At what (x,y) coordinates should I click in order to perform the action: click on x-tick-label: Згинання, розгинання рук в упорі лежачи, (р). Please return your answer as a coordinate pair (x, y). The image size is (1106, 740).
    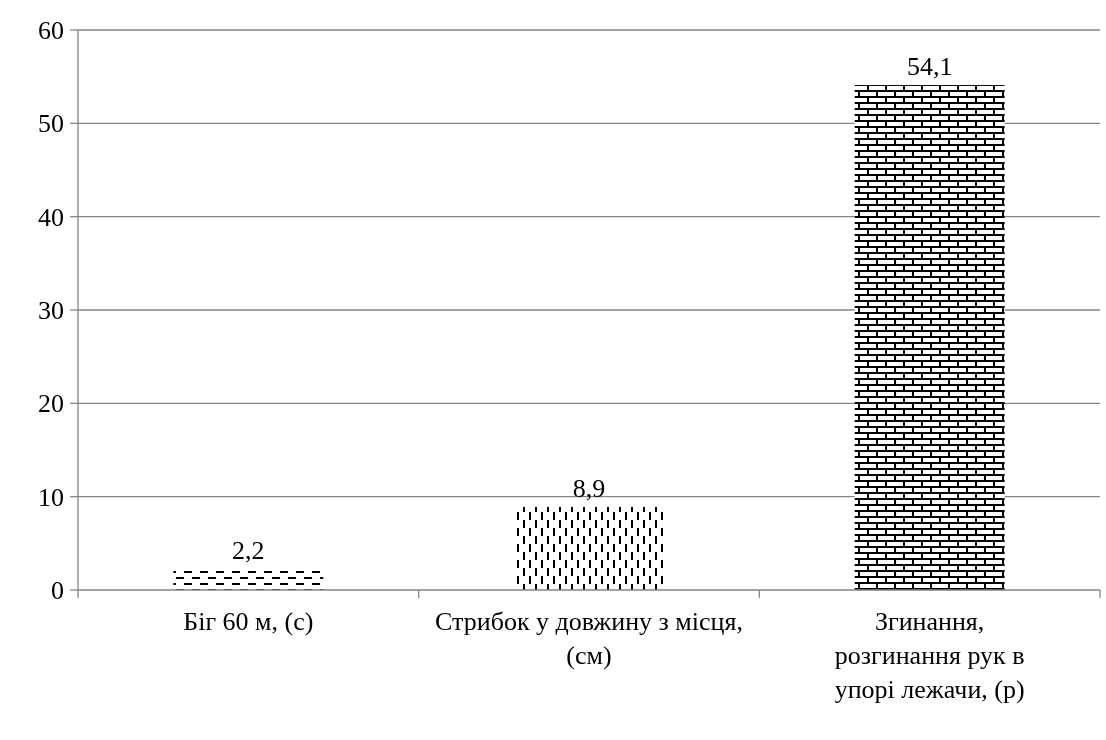
    Looking at the image, I should click on (929, 655).